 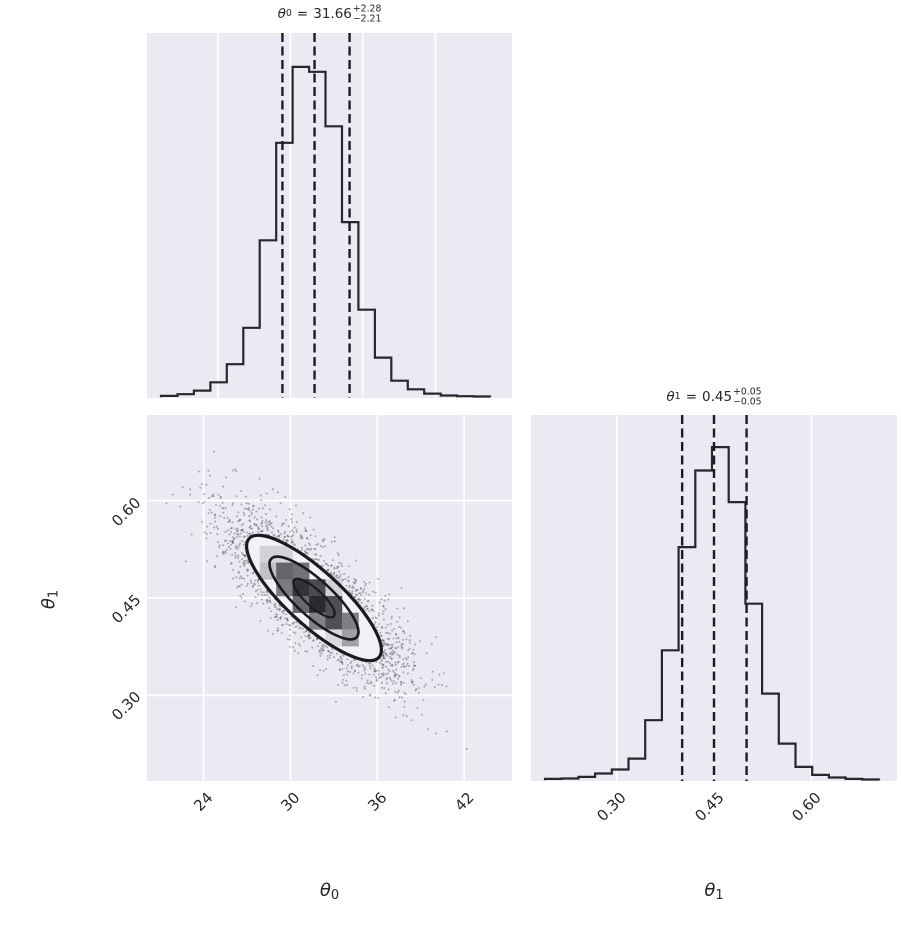 I want to click on x-tick-label-theta0-42: 42, so click(x=464, y=801).